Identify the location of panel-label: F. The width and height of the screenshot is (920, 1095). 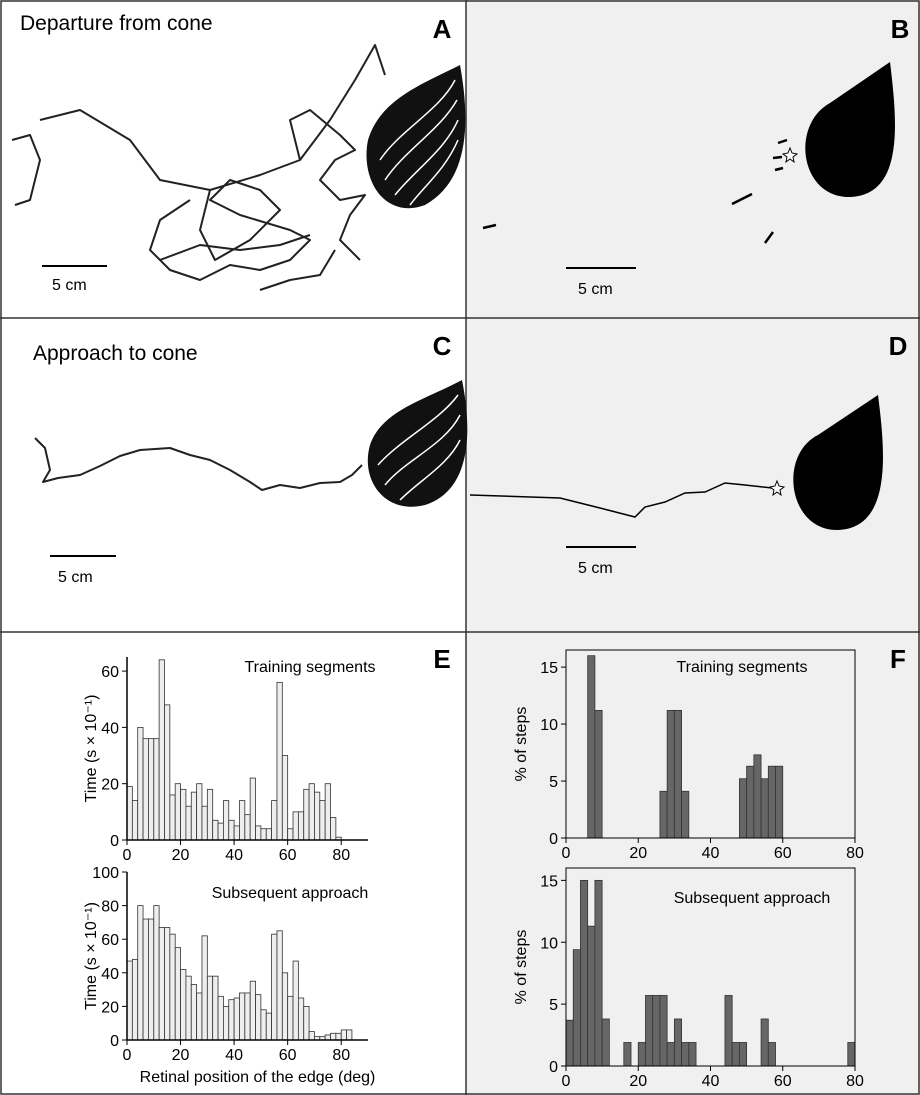
(898, 659).